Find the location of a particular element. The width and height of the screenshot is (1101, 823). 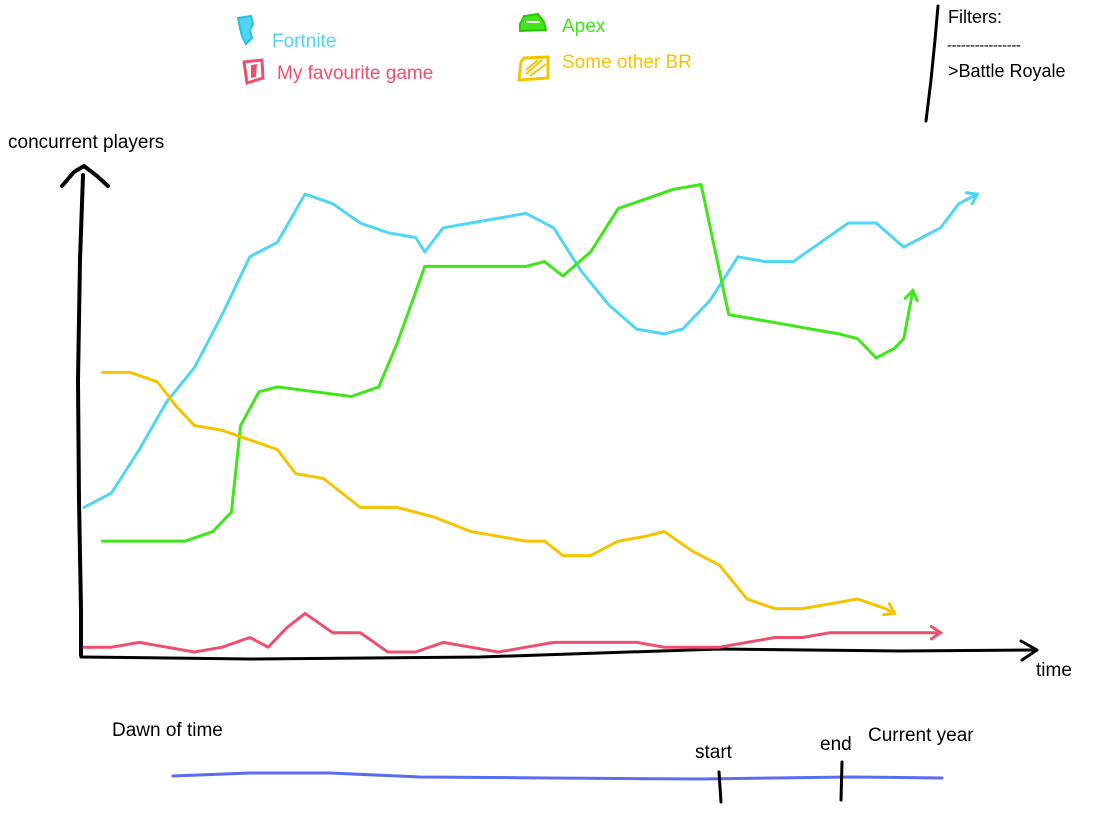

filters-title: Filters: is located at coordinates (975, 17).